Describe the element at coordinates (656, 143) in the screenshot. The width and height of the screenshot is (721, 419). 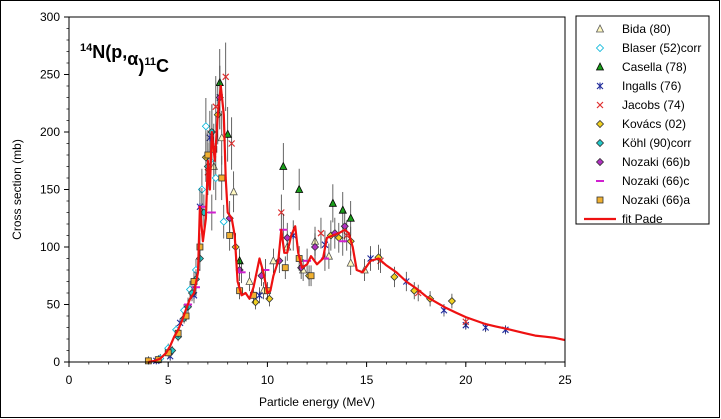
I see `legend-label: Köhl (90)corr` at that location.